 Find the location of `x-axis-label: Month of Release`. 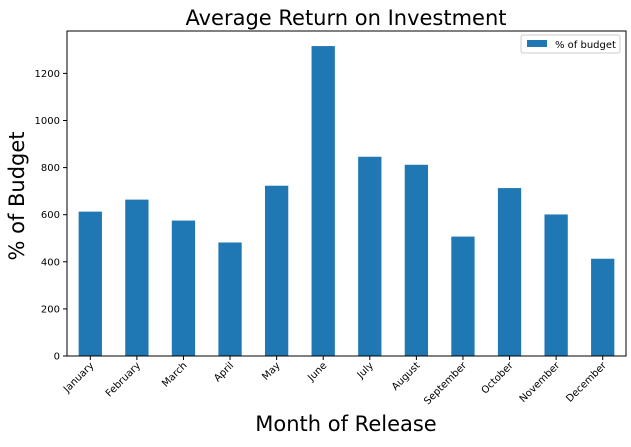

x-axis-label: Month of Release is located at coordinates (345, 424).